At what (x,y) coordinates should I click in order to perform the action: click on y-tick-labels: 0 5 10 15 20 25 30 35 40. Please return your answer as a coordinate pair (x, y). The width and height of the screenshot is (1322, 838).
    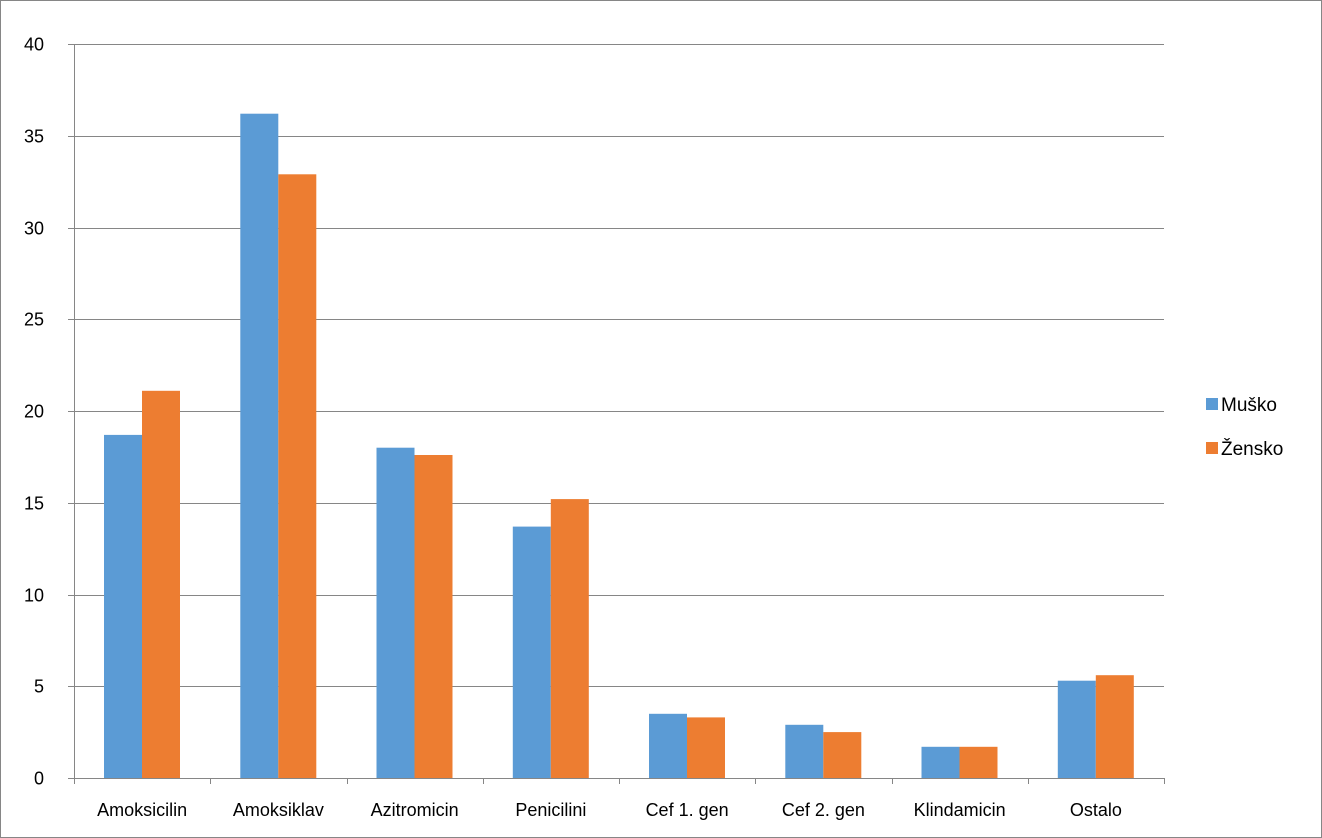
    Looking at the image, I should click on (34, 412).